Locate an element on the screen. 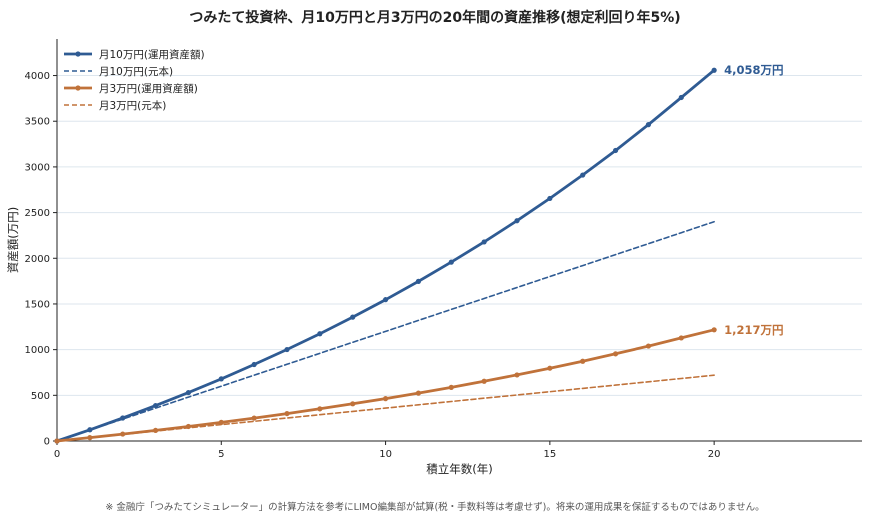 The width and height of the screenshot is (870, 519). x-tick-label: 15 is located at coordinates (549, 454).